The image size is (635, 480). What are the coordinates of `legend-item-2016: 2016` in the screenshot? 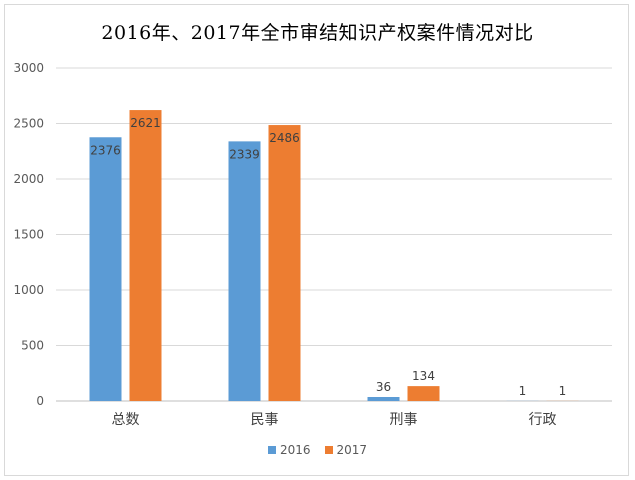 It's located at (289, 450).